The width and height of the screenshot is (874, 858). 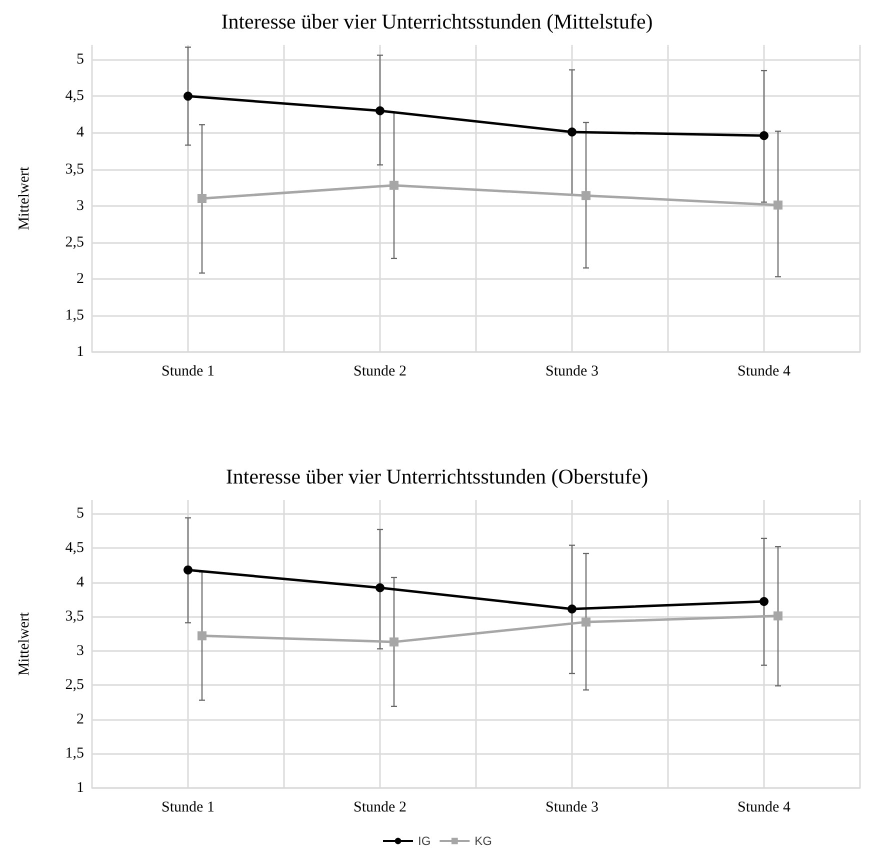 What do you see at coordinates (437, 476) in the screenshot?
I see `chart-title: Interesse über vier Unterrichtsstunden (Oberstufe)` at bounding box center [437, 476].